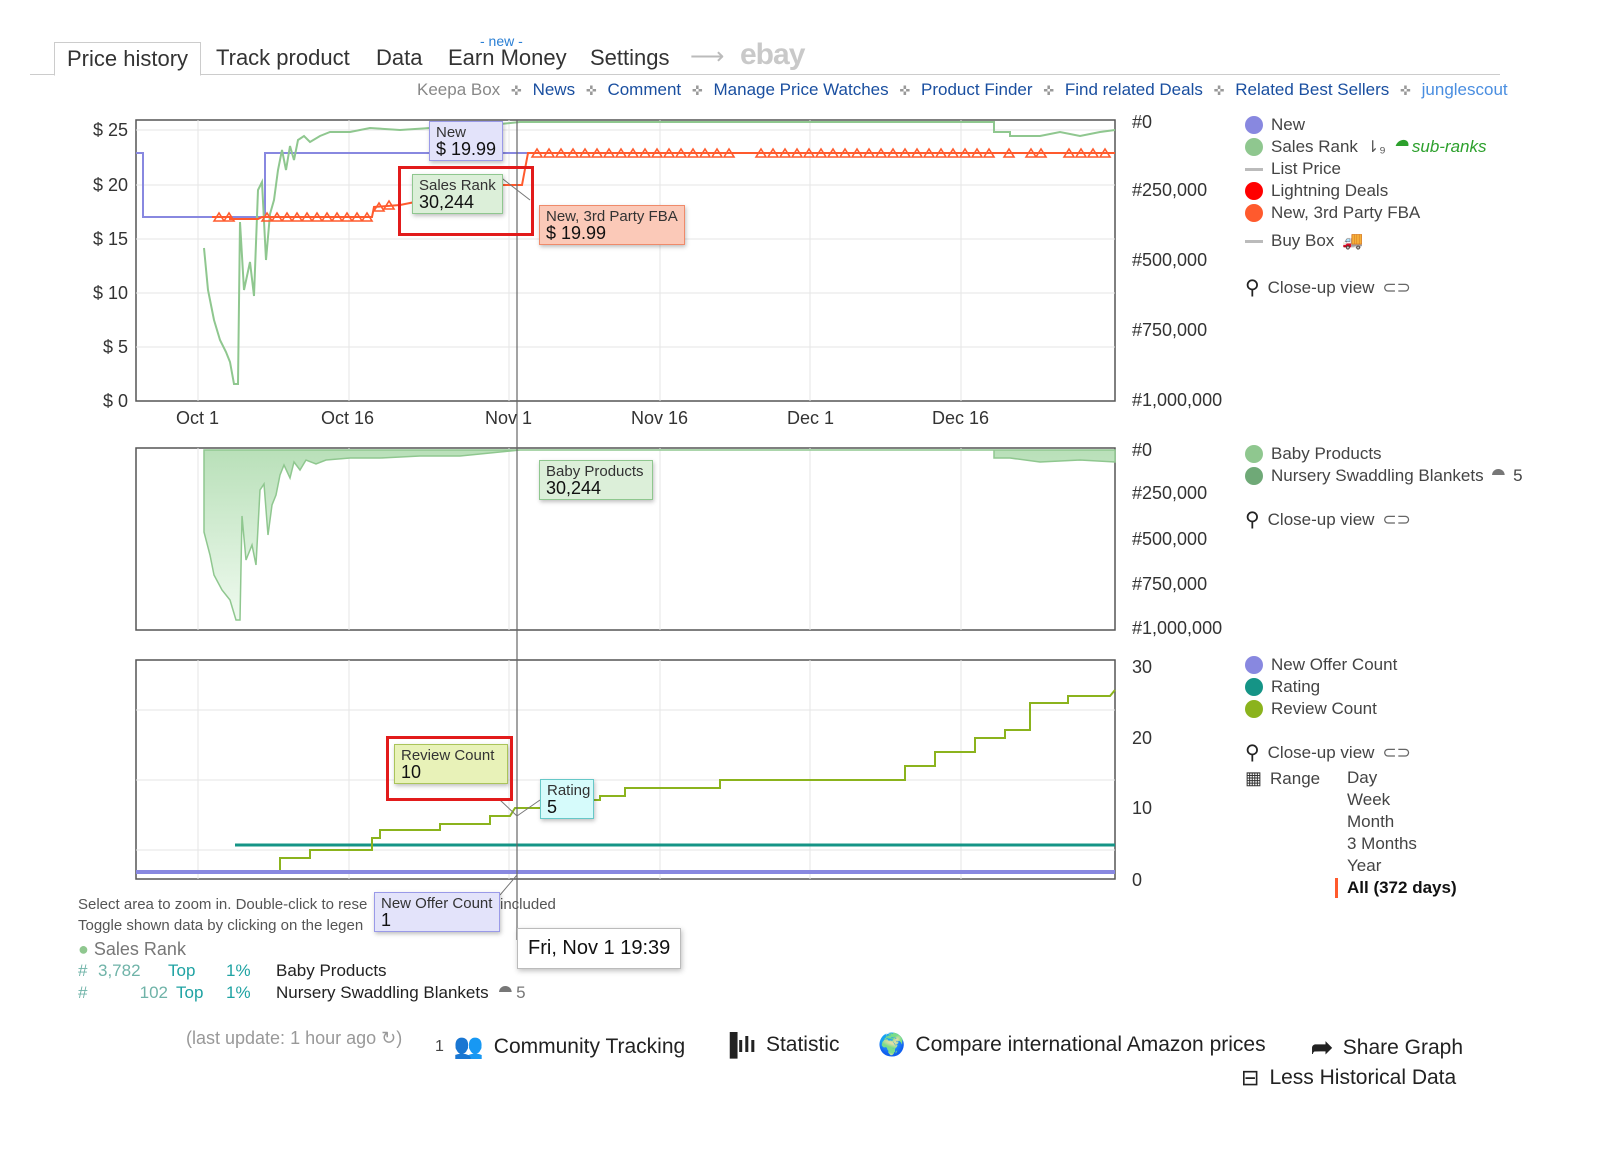 The image size is (1600, 1155). What do you see at coordinates (707, 56) in the screenshot?
I see `arrow-right-icon: ⟶` at bounding box center [707, 56].